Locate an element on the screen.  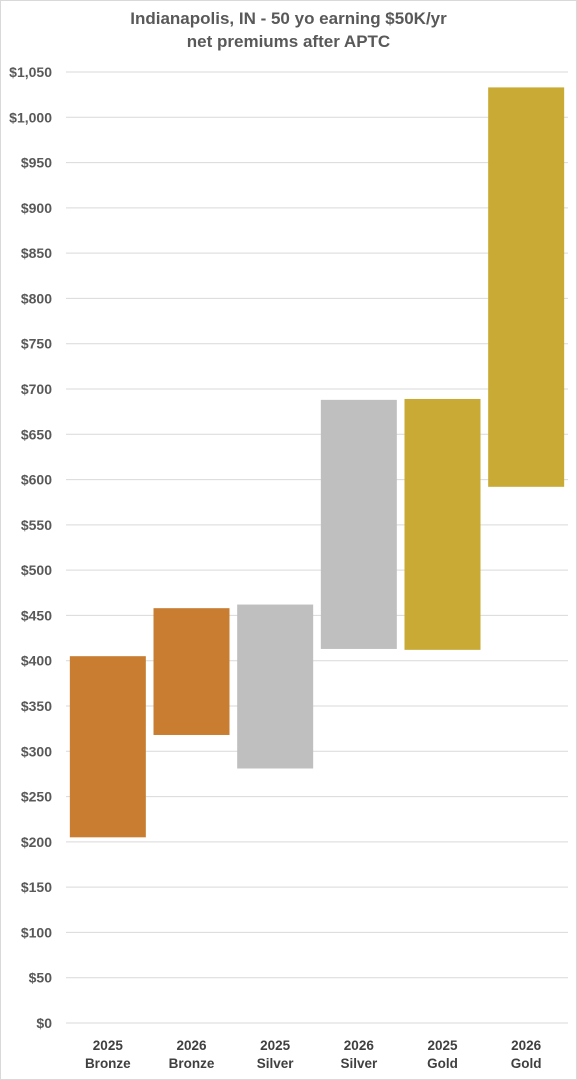
range-bar-2025-gold is located at coordinates (442, 524).